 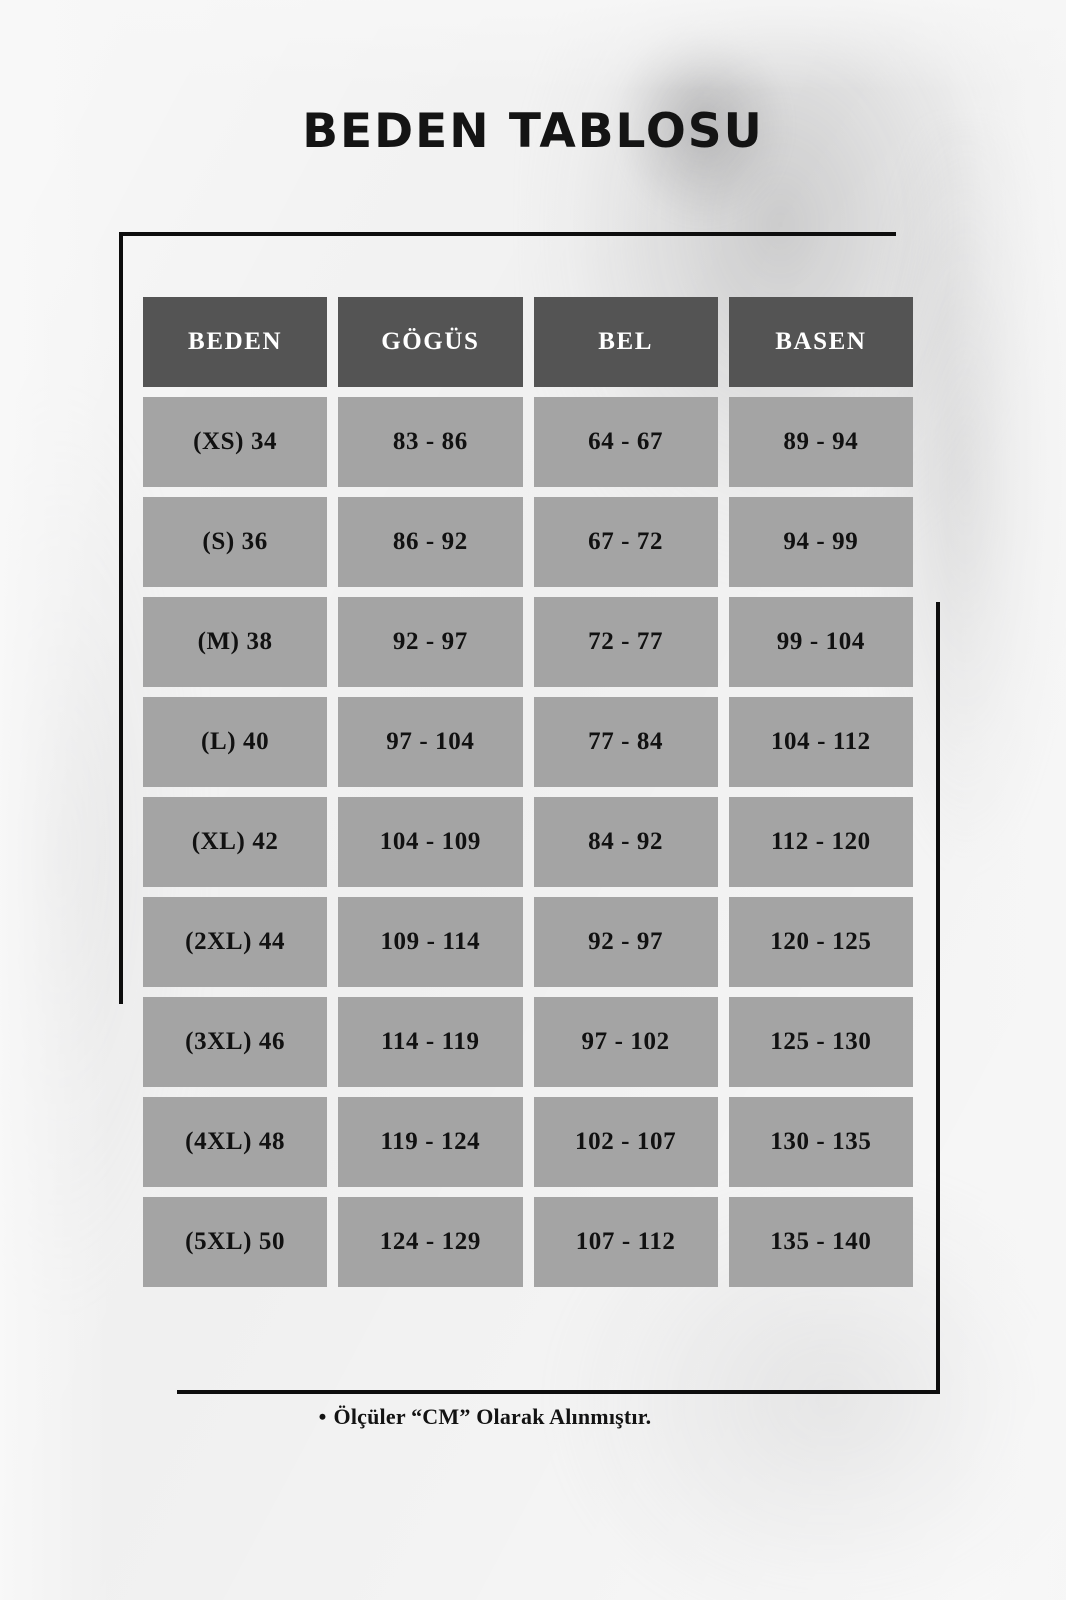 What do you see at coordinates (507, 234) in the screenshot?
I see `frame-rule-top` at bounding box center [507, 234].